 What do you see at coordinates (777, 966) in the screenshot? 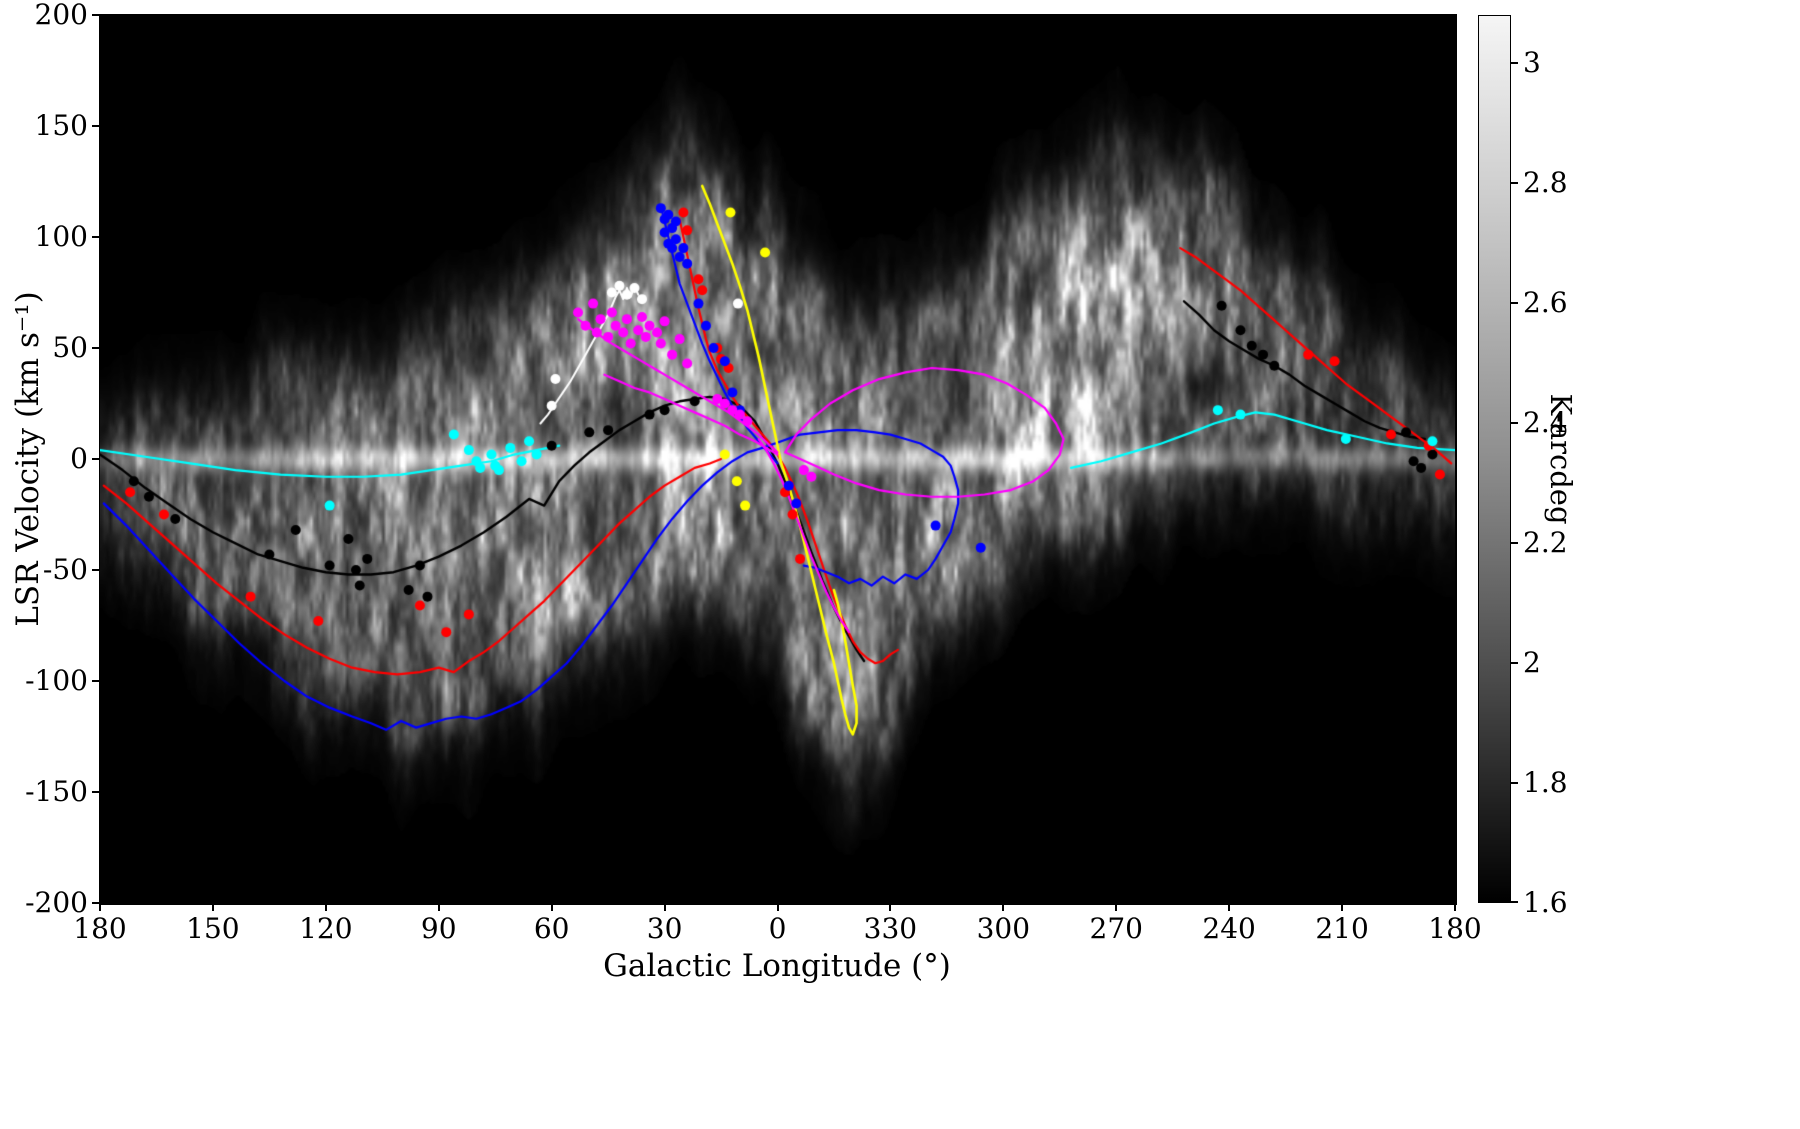
I see `x-axis-label: Galactic Longitude (°)` at bounding box center [777, 966].